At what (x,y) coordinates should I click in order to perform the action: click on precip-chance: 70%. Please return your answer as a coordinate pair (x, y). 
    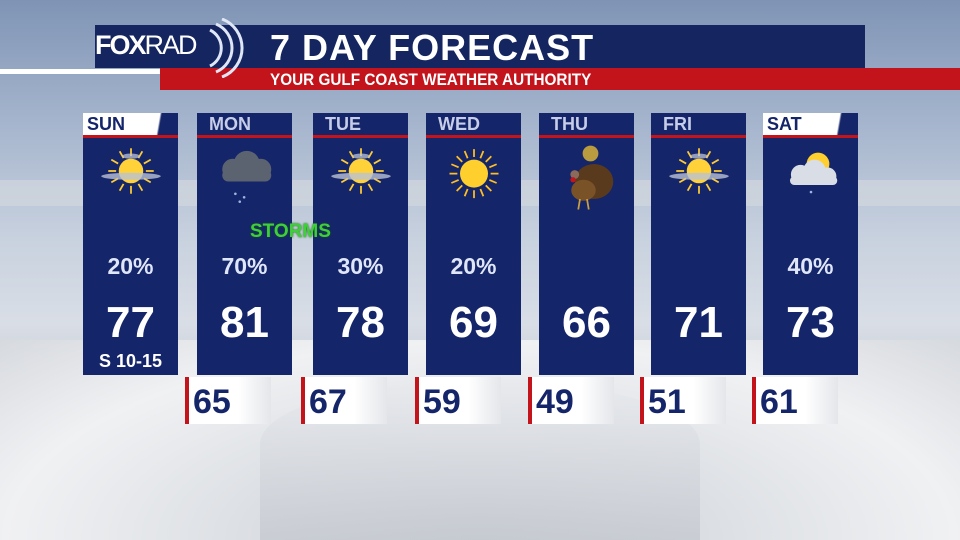
    Looking at the image, I should click on (244, 266).